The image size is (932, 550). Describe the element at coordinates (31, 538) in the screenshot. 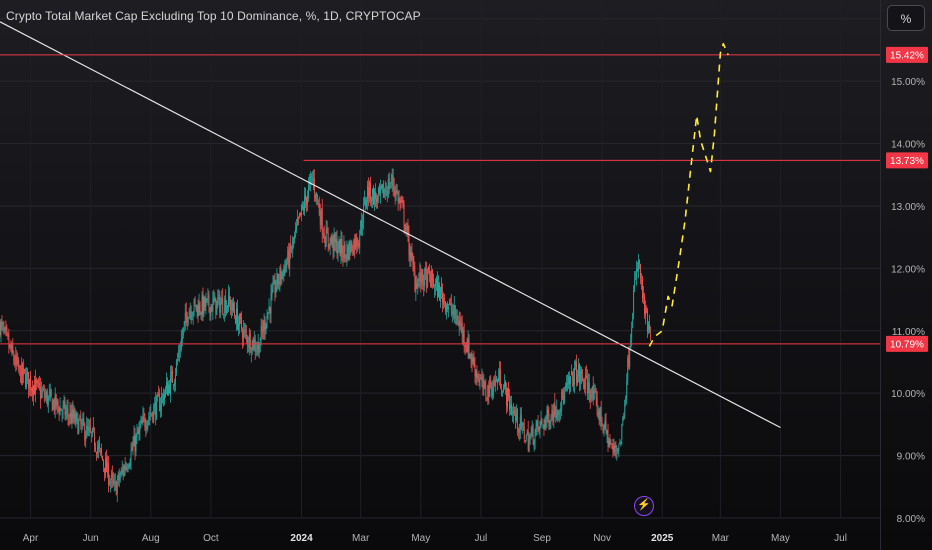

I see `time-tick-label: Apr` at that location.